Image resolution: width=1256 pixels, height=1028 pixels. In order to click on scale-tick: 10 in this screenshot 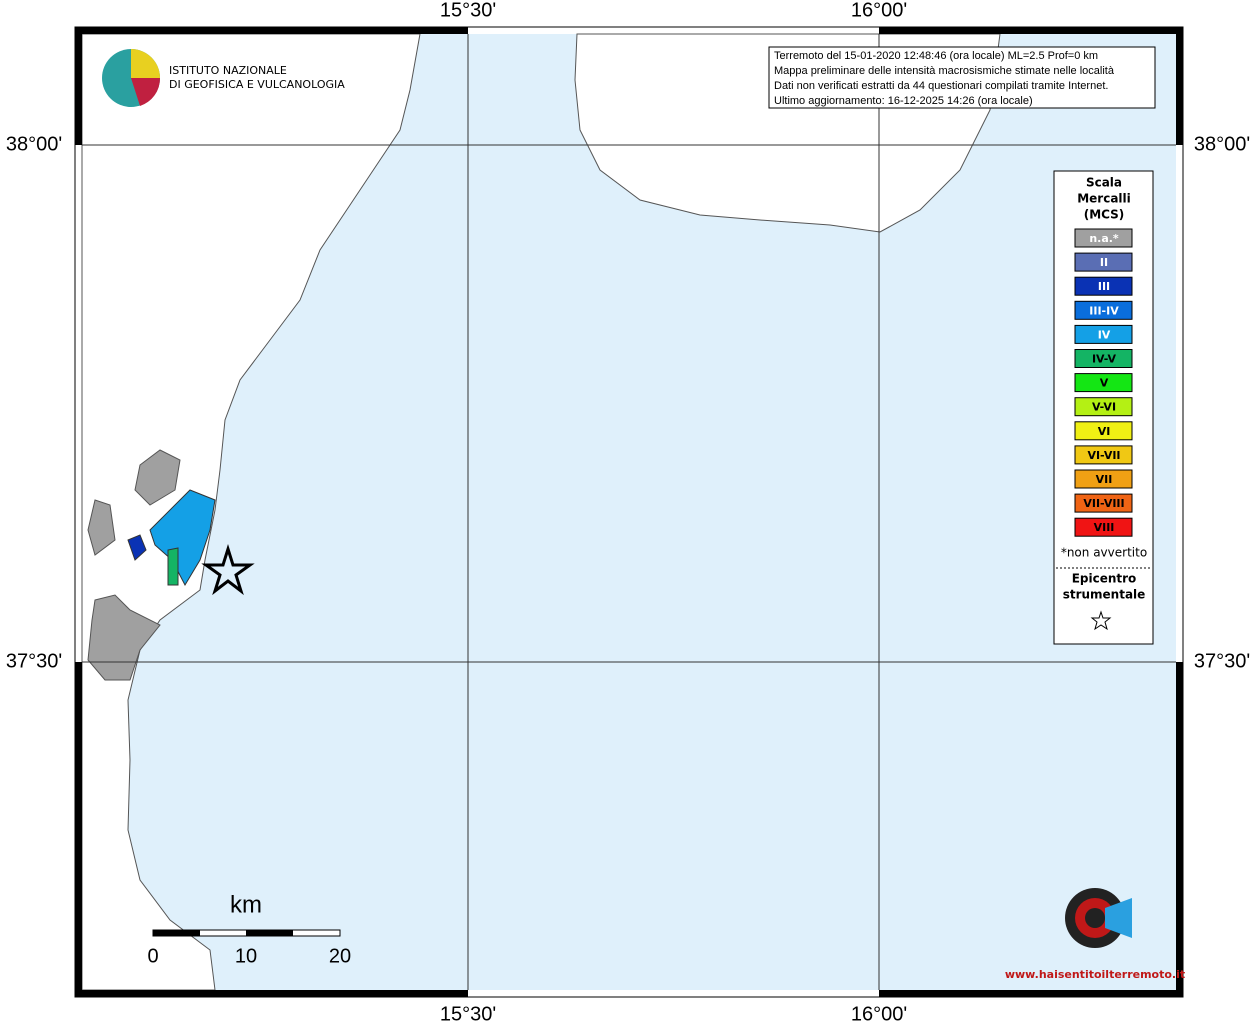, I will do `click(246, 956)`.